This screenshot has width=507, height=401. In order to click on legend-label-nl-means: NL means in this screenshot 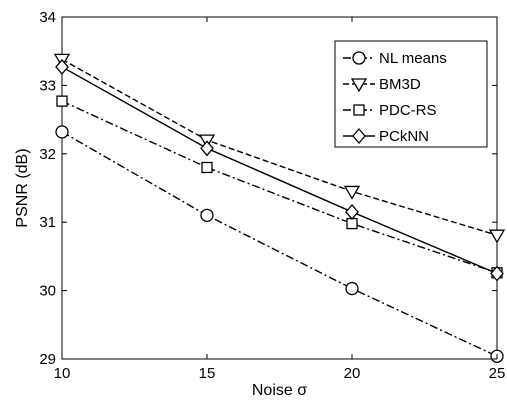, I will do `click(413, 58)`.